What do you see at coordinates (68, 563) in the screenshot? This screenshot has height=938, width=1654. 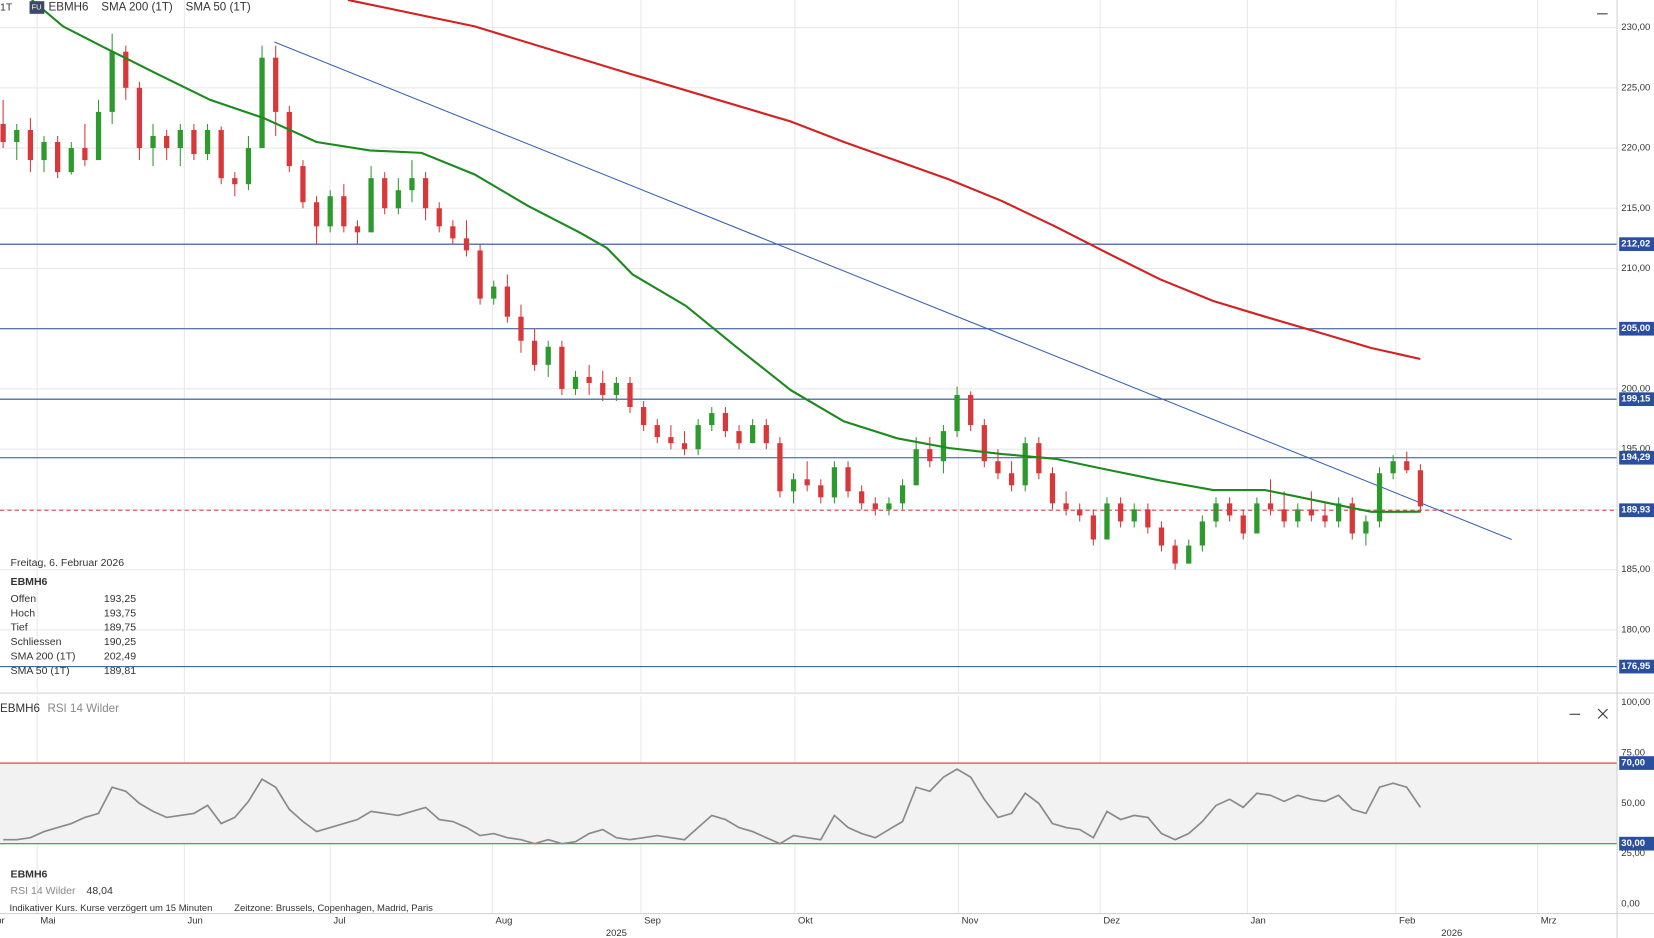 I see `info-date: Freitag, 6. Februar 2026` at bounding box center [68, 563].